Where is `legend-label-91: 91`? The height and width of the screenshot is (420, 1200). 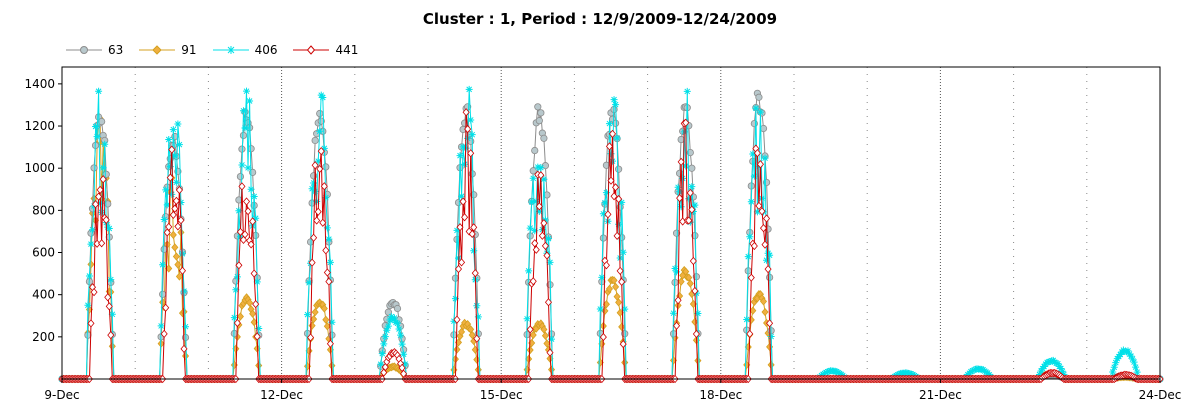
legend-label-91: 91 is located at coordinates (189, 50).